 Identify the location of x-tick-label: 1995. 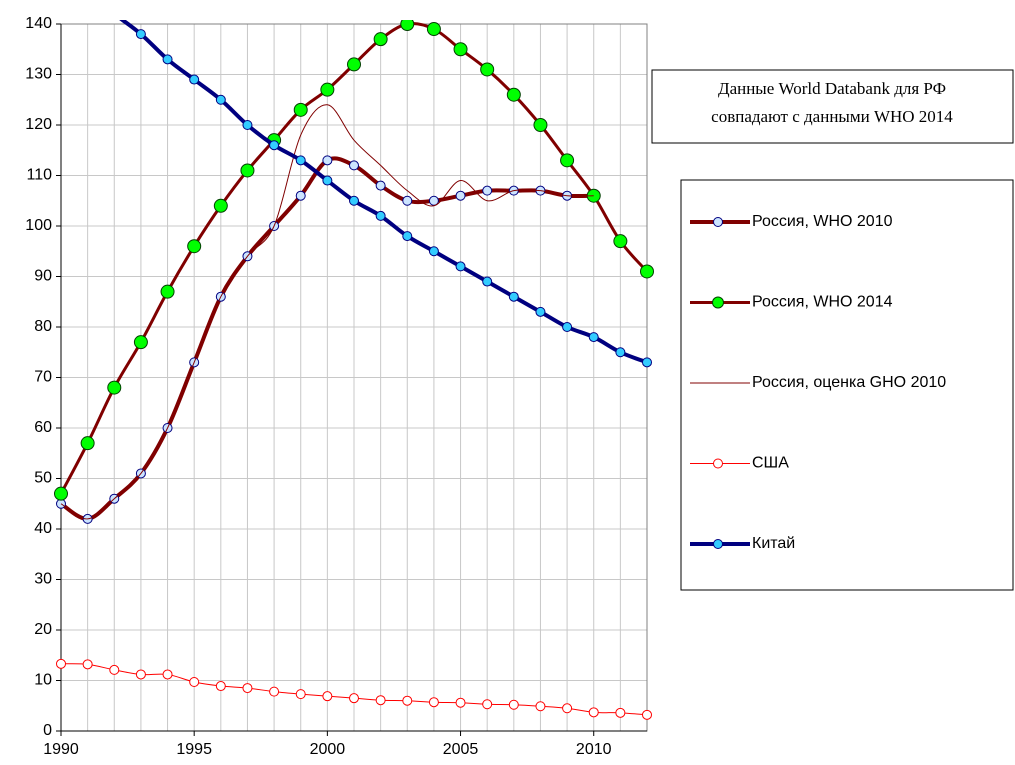
(194, 749).